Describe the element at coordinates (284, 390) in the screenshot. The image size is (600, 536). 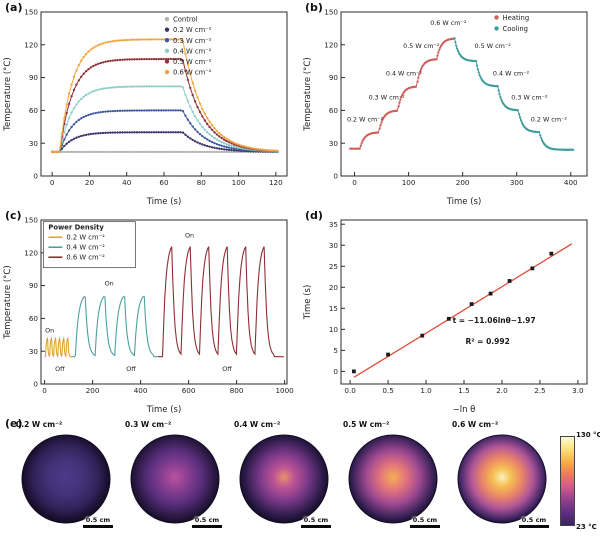
I see `svg-text: 1000` at that location.